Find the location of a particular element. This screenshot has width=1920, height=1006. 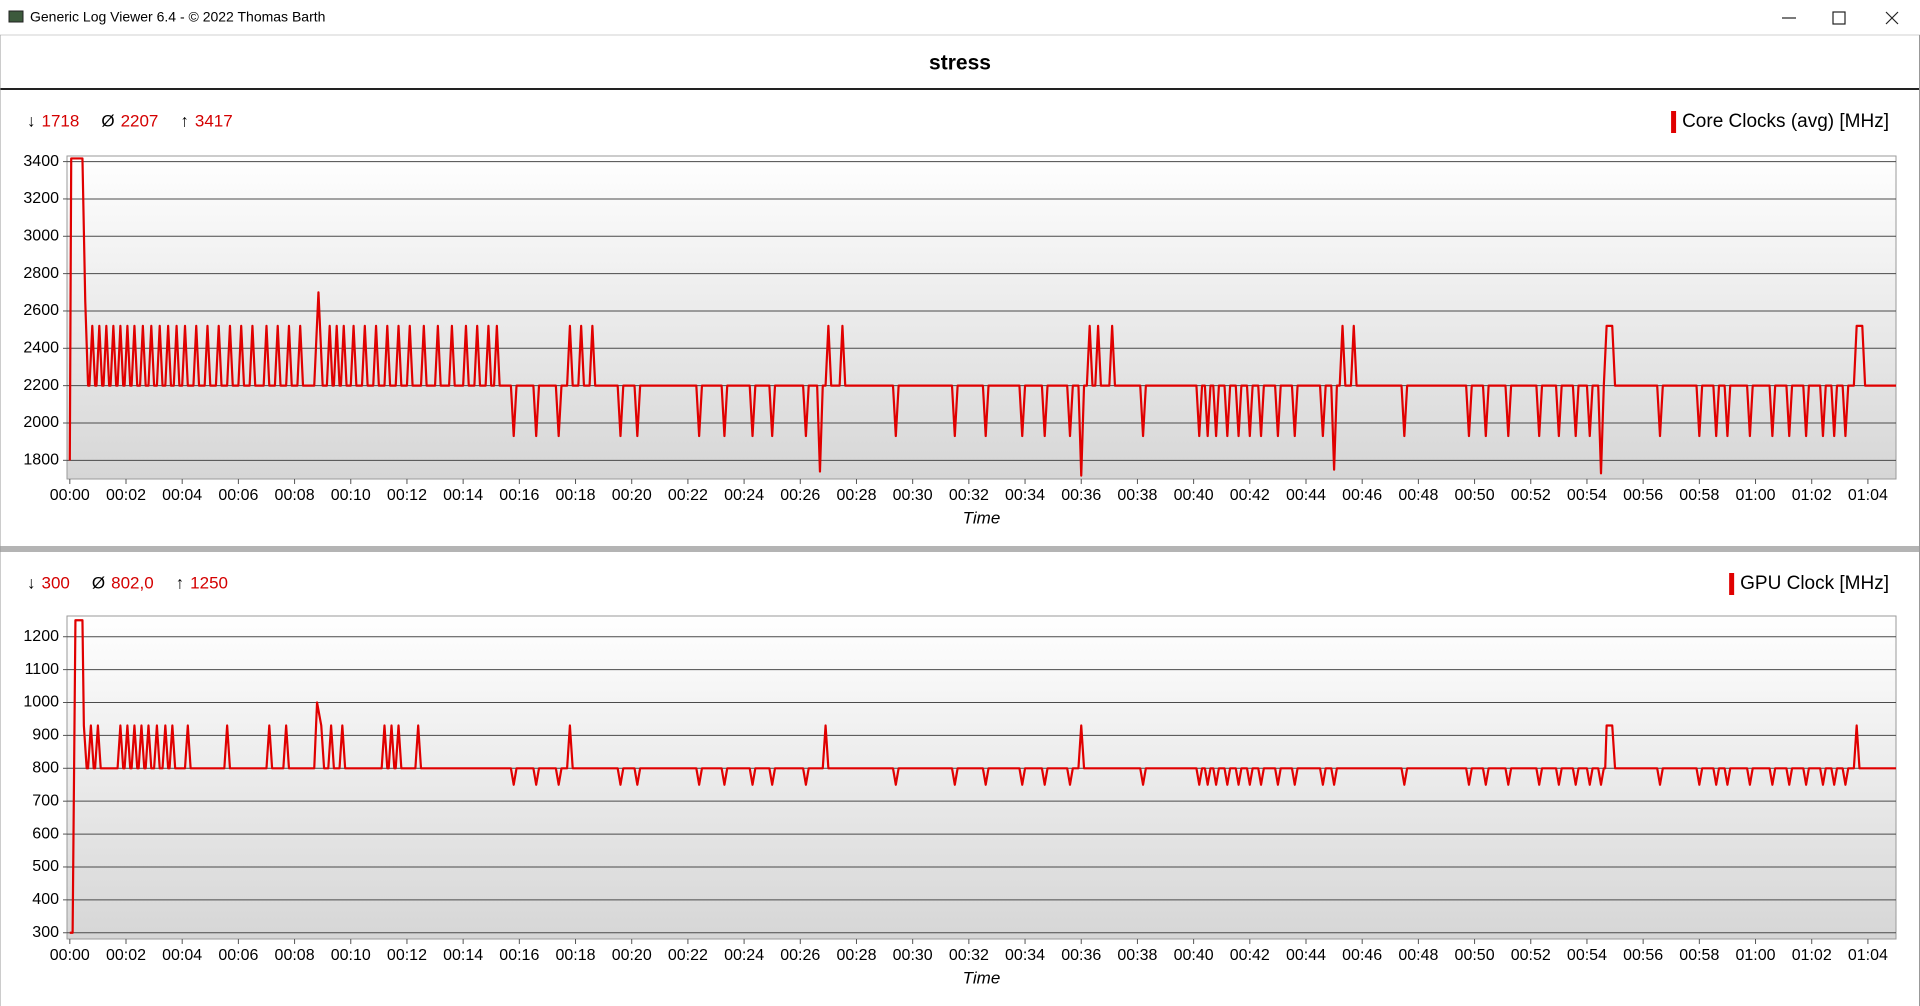

y-tick-label: 600 is located at coordinates (45, 833).